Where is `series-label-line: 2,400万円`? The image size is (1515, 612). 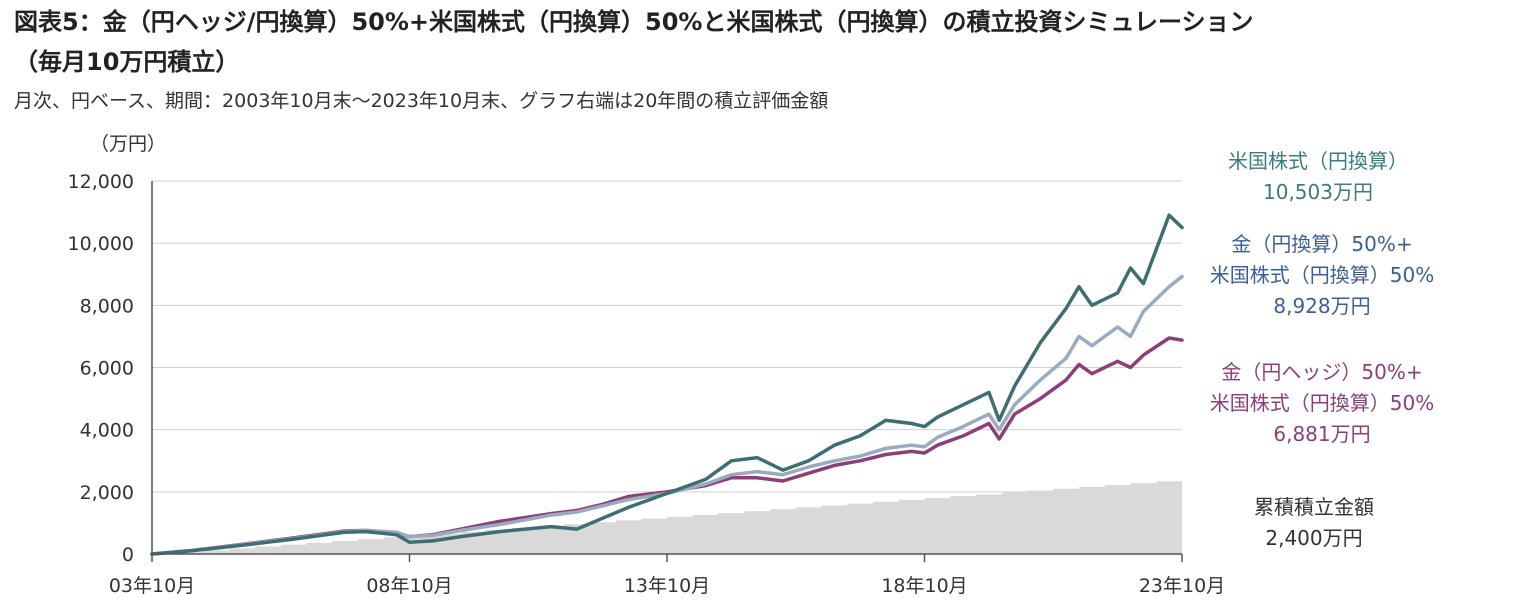
series-label-line: 2,400万円 is located at coordinates (1314, 538).